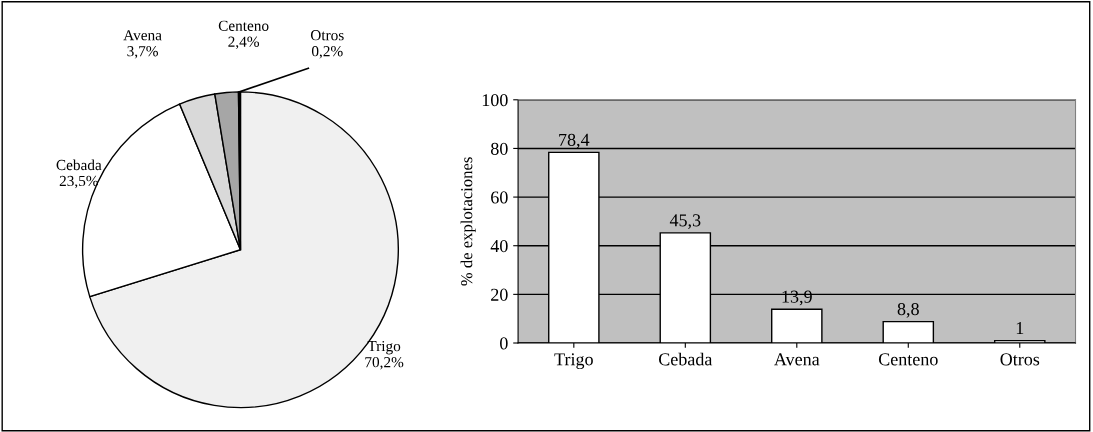 The width and height of the screenshot is (1093, 432). What do you see at coordinates (495, 100) in the screenshot?
I see `y-tick-label: 100` at bounding box center [495, 100].